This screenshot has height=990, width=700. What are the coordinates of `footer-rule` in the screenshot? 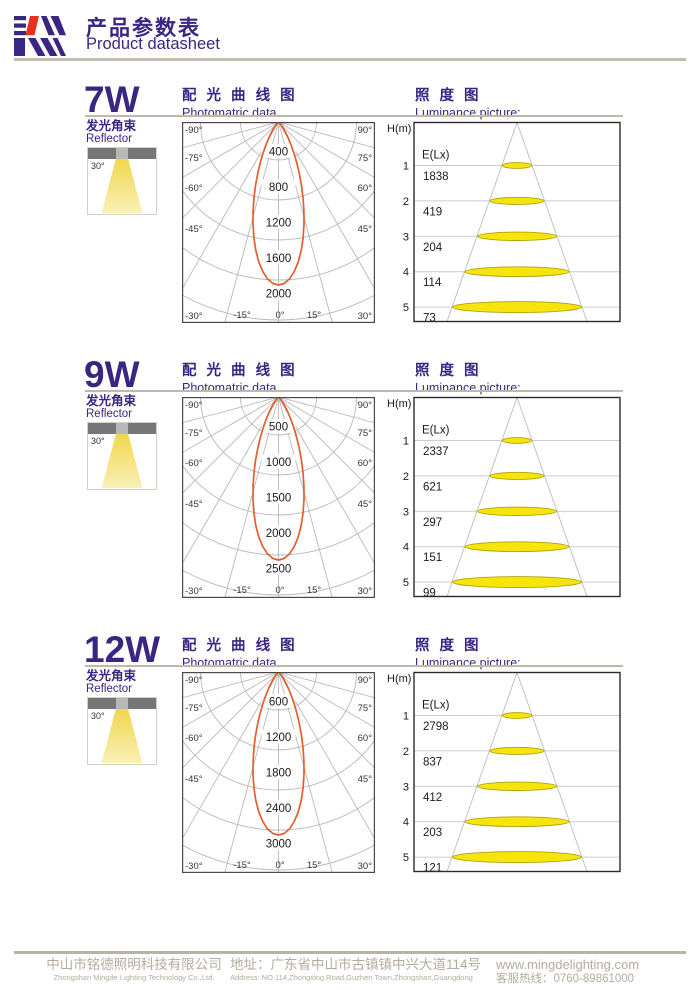 It's located at (350, 952).